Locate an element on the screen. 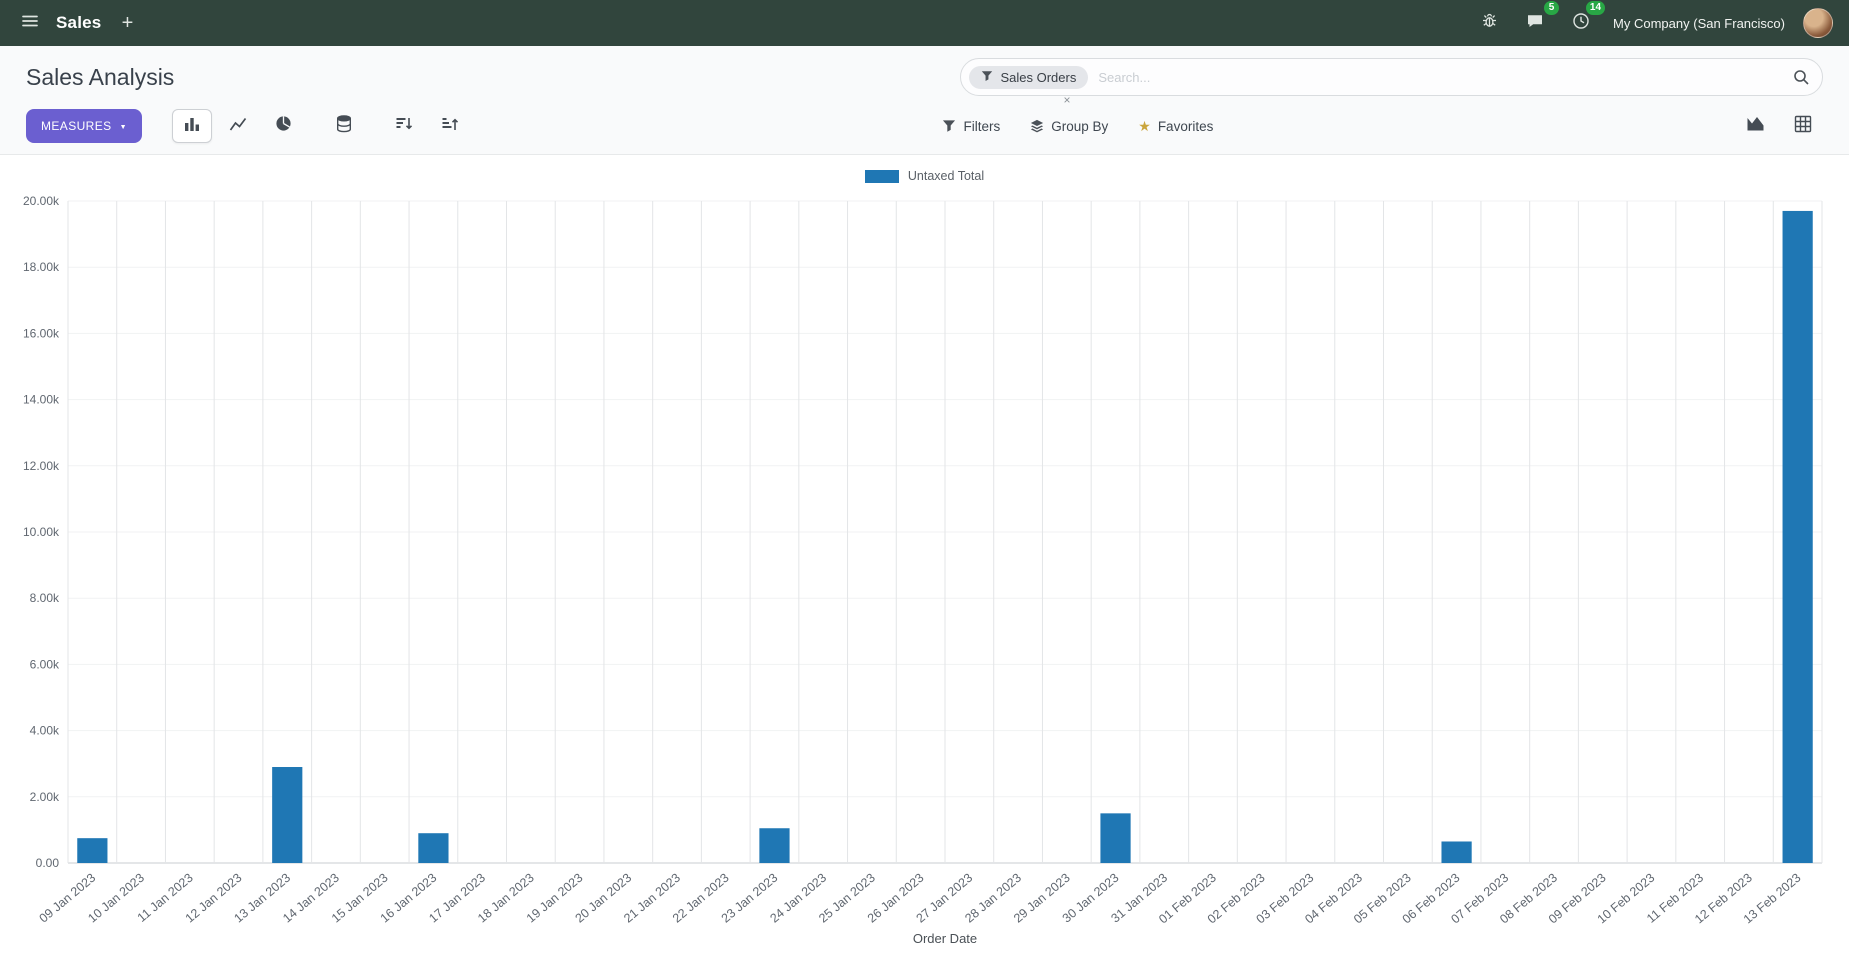  line-chart-button is located at coordinates (238, 126).